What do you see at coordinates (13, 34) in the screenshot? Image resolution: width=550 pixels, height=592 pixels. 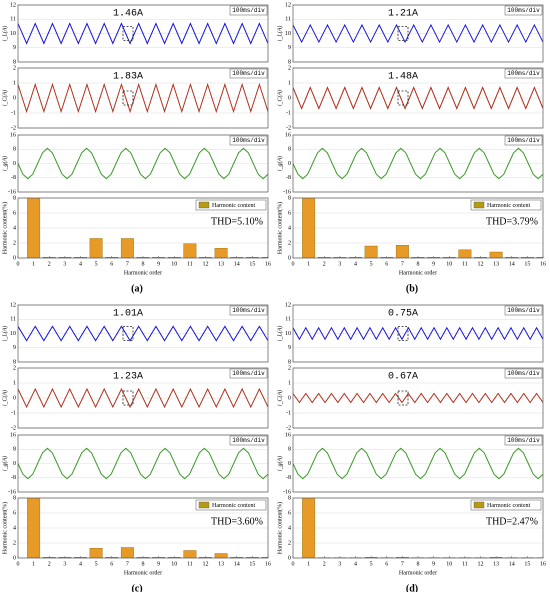 I see `y-tick-label: 10` at bounding box center [13, 34].